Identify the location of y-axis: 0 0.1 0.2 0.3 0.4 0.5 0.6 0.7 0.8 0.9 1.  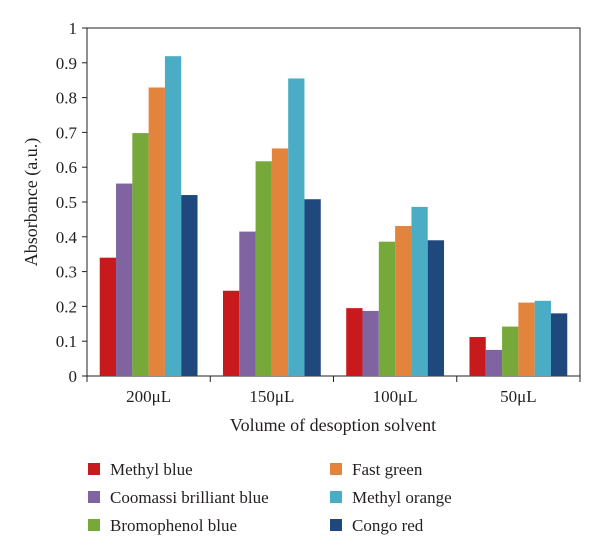
(71, 202).